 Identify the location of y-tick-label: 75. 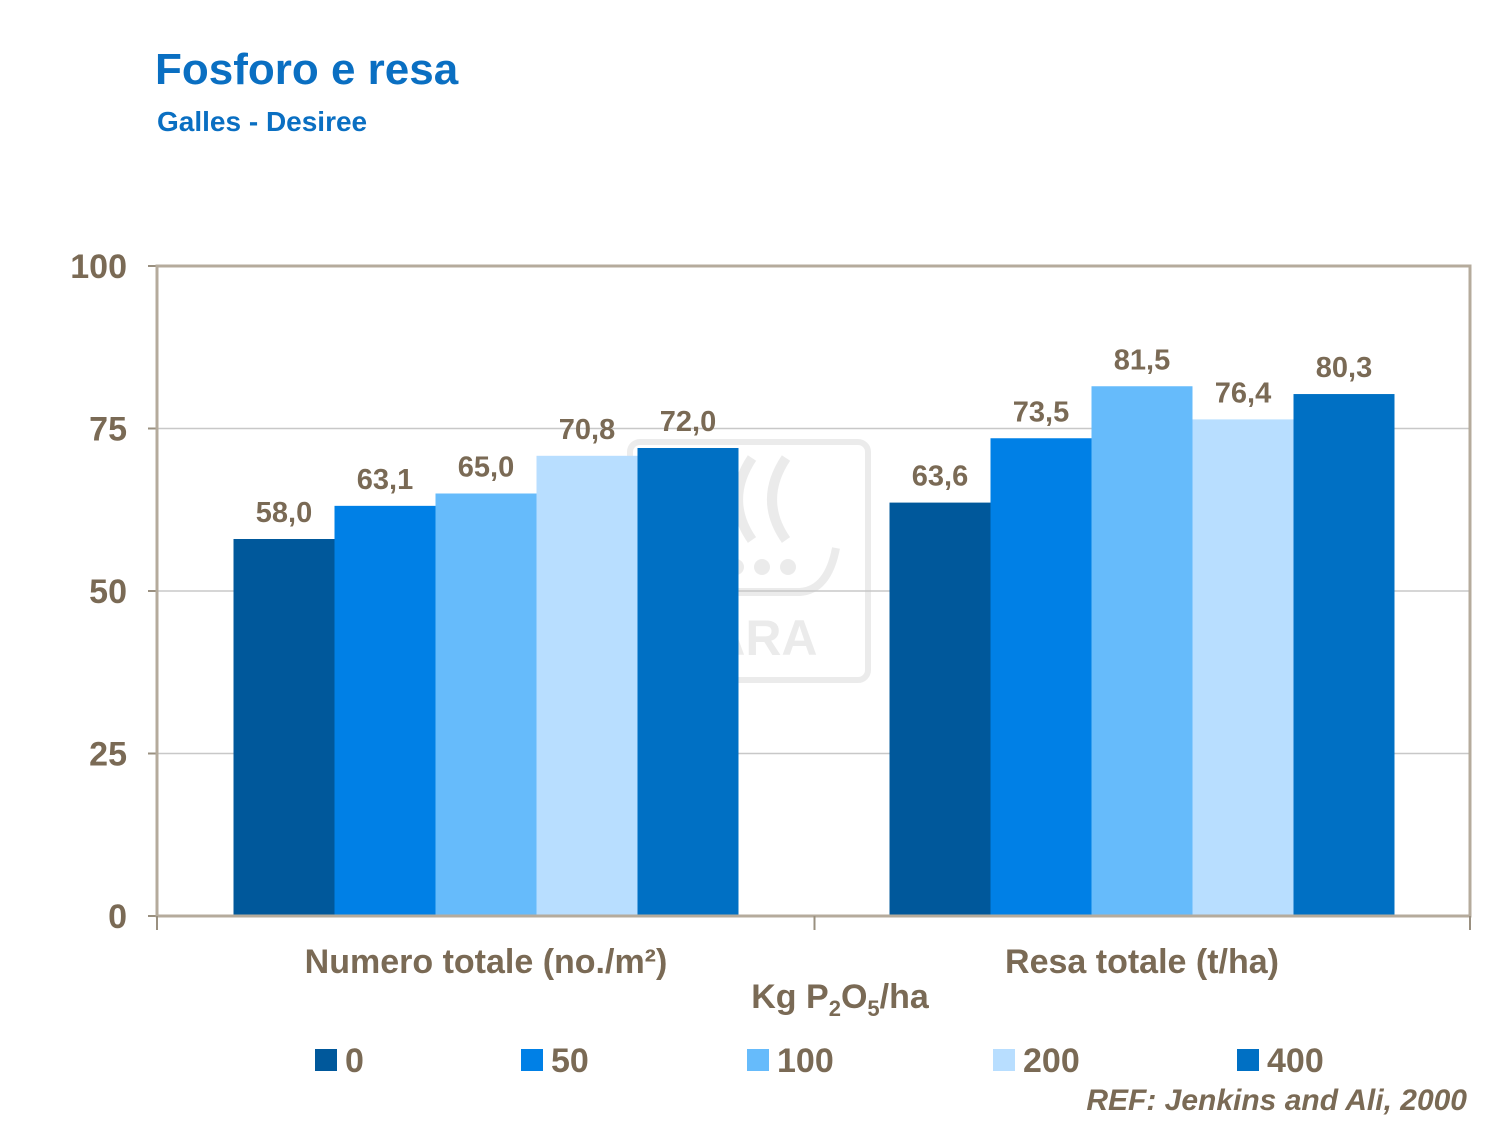
(108, 430).